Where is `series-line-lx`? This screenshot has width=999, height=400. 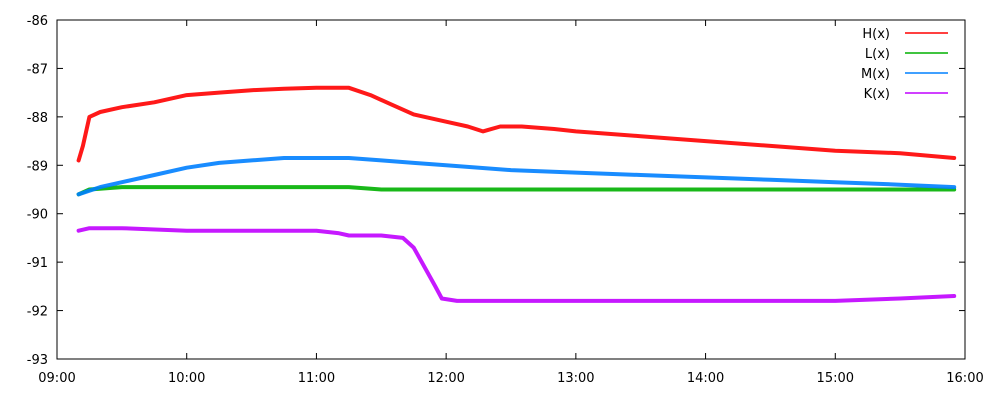
series-line-lx is located at coordinates (516, 191).